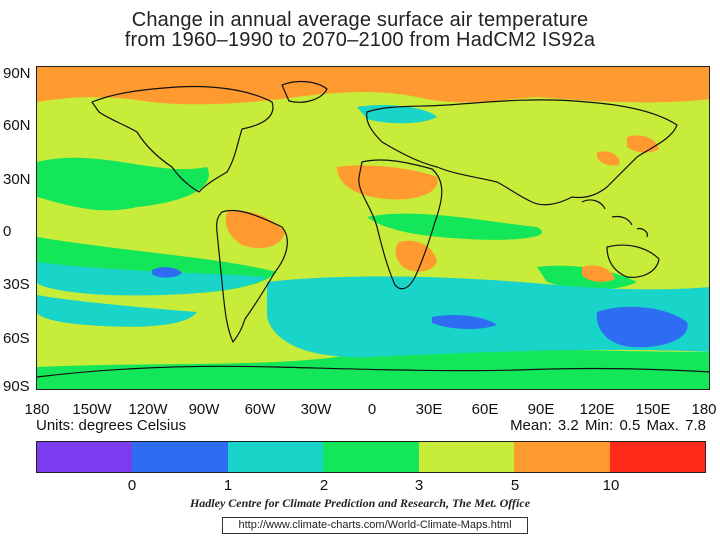 The image size is (720, 540). Describe the element at coordinates (132, 485) in the screenshot. I see `legend-tick-0: 0` at that location.